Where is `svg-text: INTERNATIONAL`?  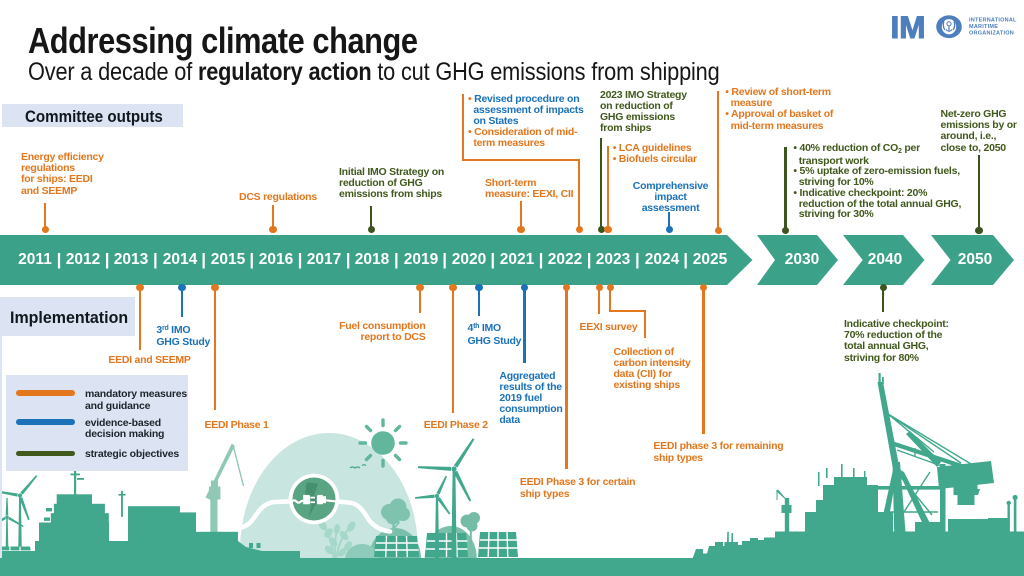 svg-text: INTERNATIONAL is located at coordinates (993, 20).